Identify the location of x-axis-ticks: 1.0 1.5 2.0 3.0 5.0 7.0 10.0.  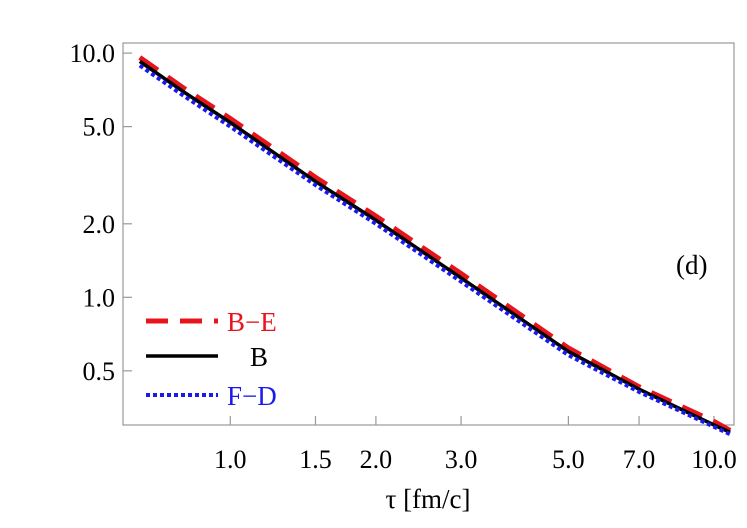
(475, 445).